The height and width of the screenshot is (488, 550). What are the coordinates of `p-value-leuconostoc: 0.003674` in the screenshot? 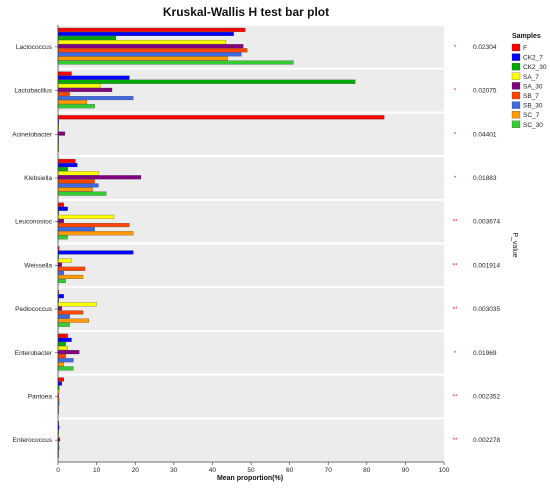 It's located at (486, 222).